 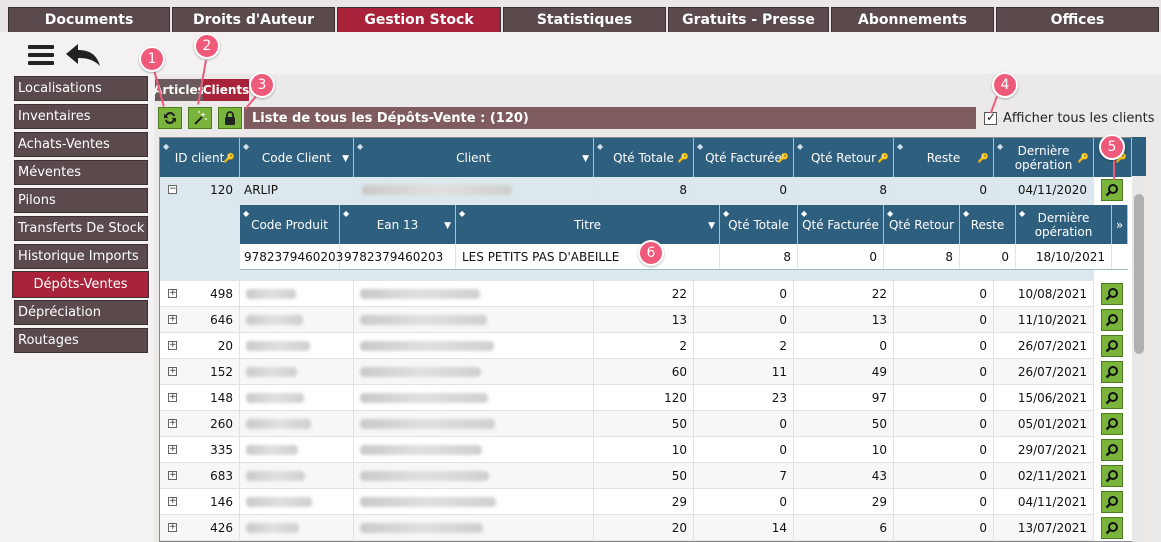 I want to click on tab-statistiques: Statistiques, so click(x=584, y=19).